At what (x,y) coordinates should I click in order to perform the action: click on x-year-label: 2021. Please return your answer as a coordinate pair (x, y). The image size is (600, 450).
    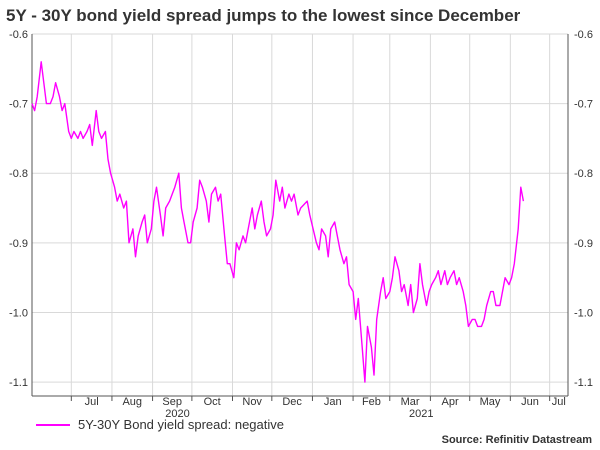
    Looking at the image, I should click on (421, 414).